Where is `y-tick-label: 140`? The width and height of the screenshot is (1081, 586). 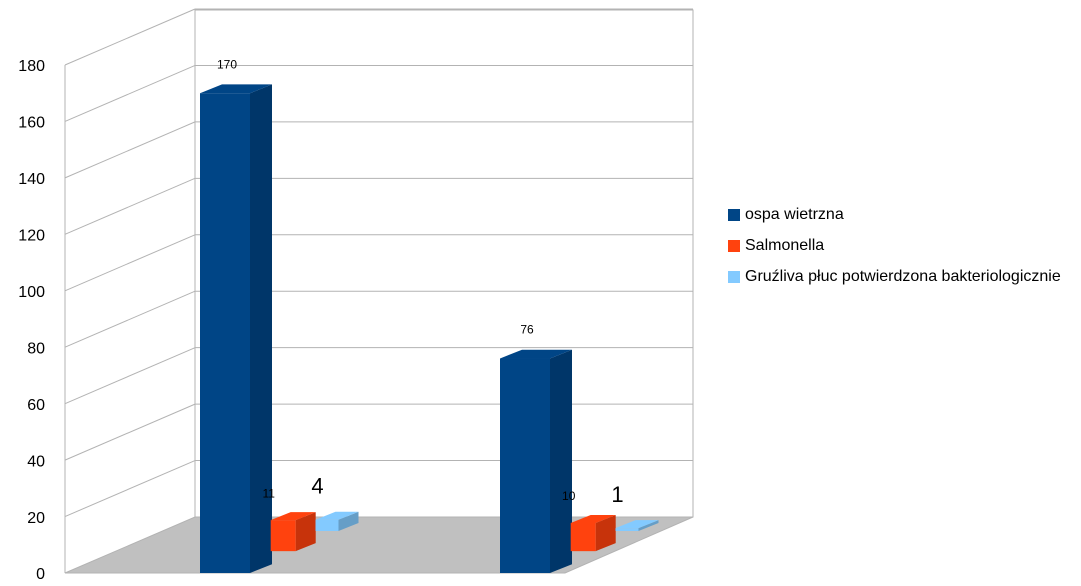 y-tick-label: 140 is located at coordinates (31, 179).